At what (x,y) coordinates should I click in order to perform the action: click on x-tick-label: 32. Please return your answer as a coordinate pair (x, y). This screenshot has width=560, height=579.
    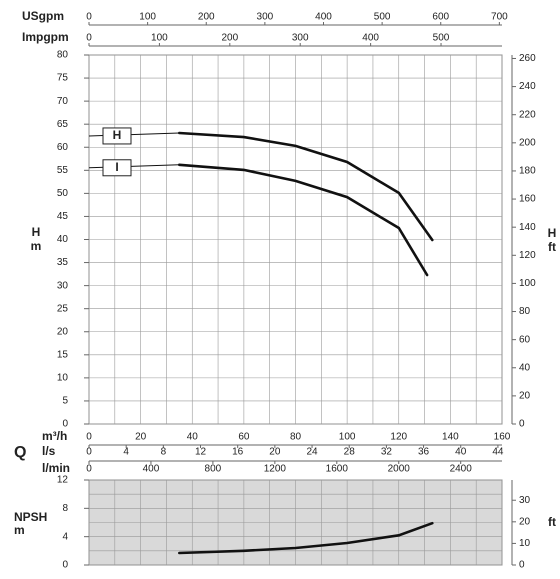
    Looking at the image, I should click on (387, 452).